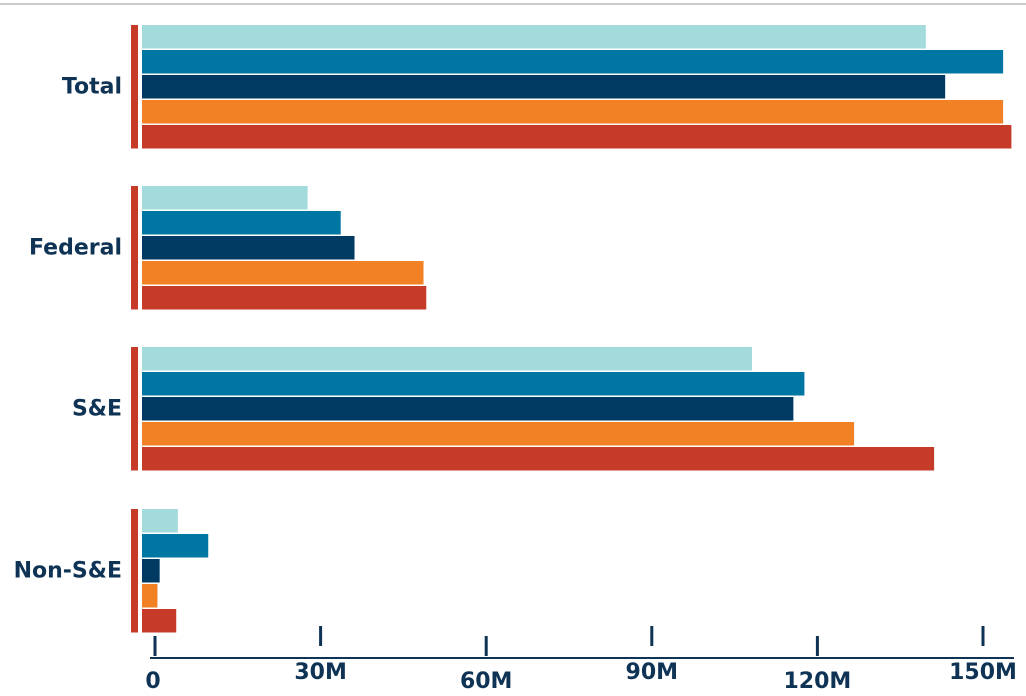 The width and height of the screenshot is (1026, 696). What do you see at coordinates (134, 409) in the screenshot?
I see `category-marker-sande` at bounding box center [134, 409].